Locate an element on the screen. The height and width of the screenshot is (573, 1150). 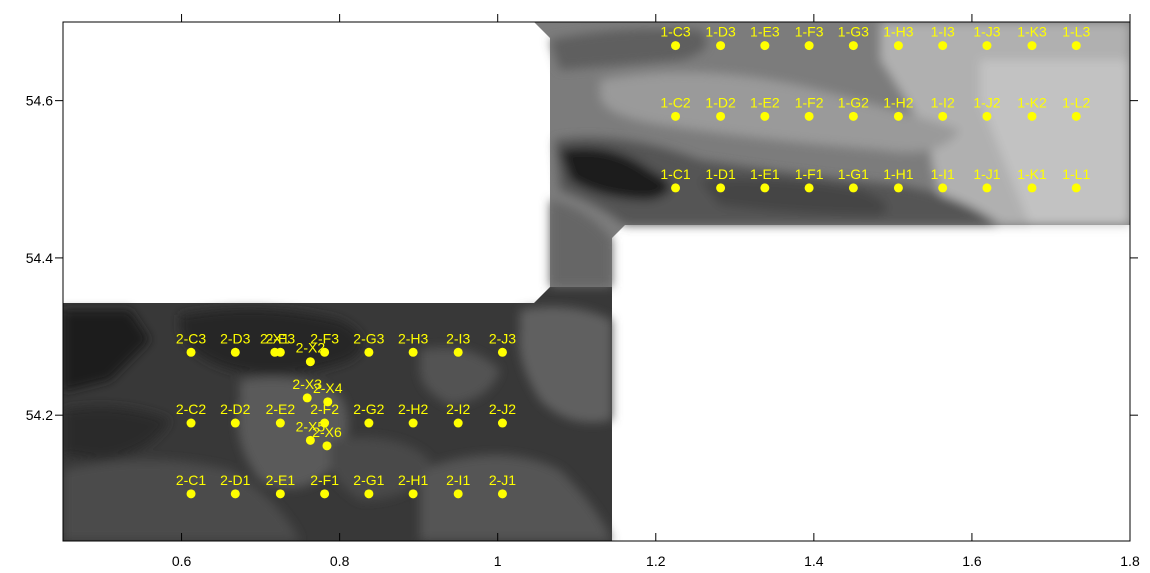
sample-point-label: 2-F1 is located at coordinates (324, 480).